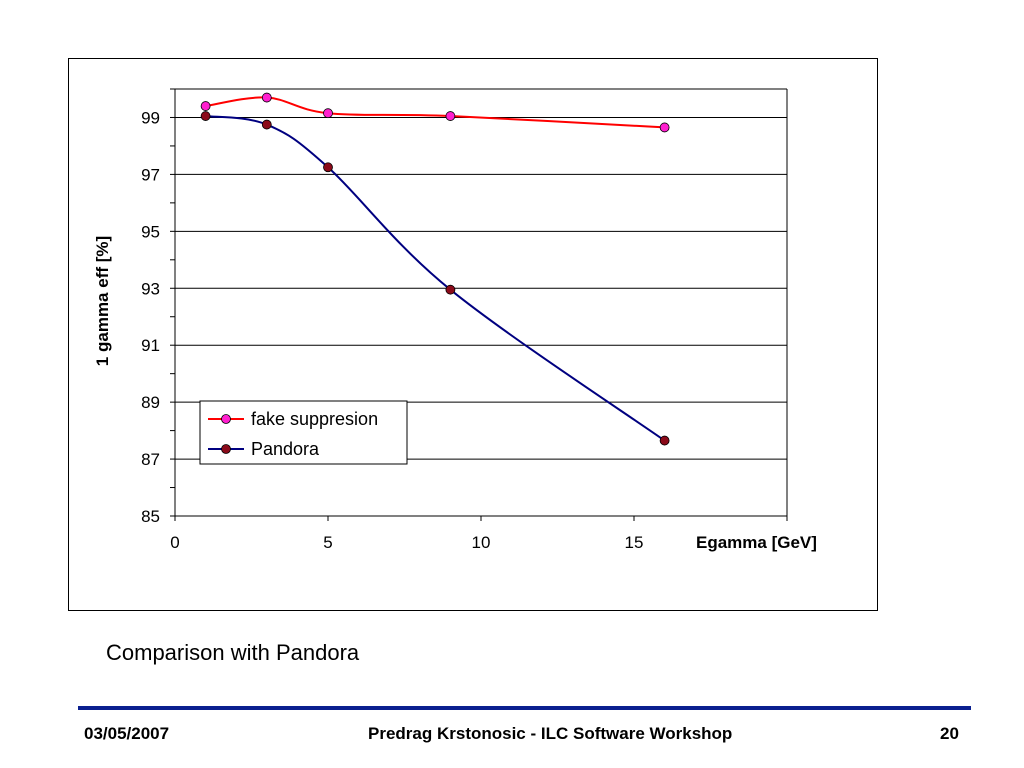 The image size is (1024, 768). I want to click on x-tick-label: 5, so click(327, 542).